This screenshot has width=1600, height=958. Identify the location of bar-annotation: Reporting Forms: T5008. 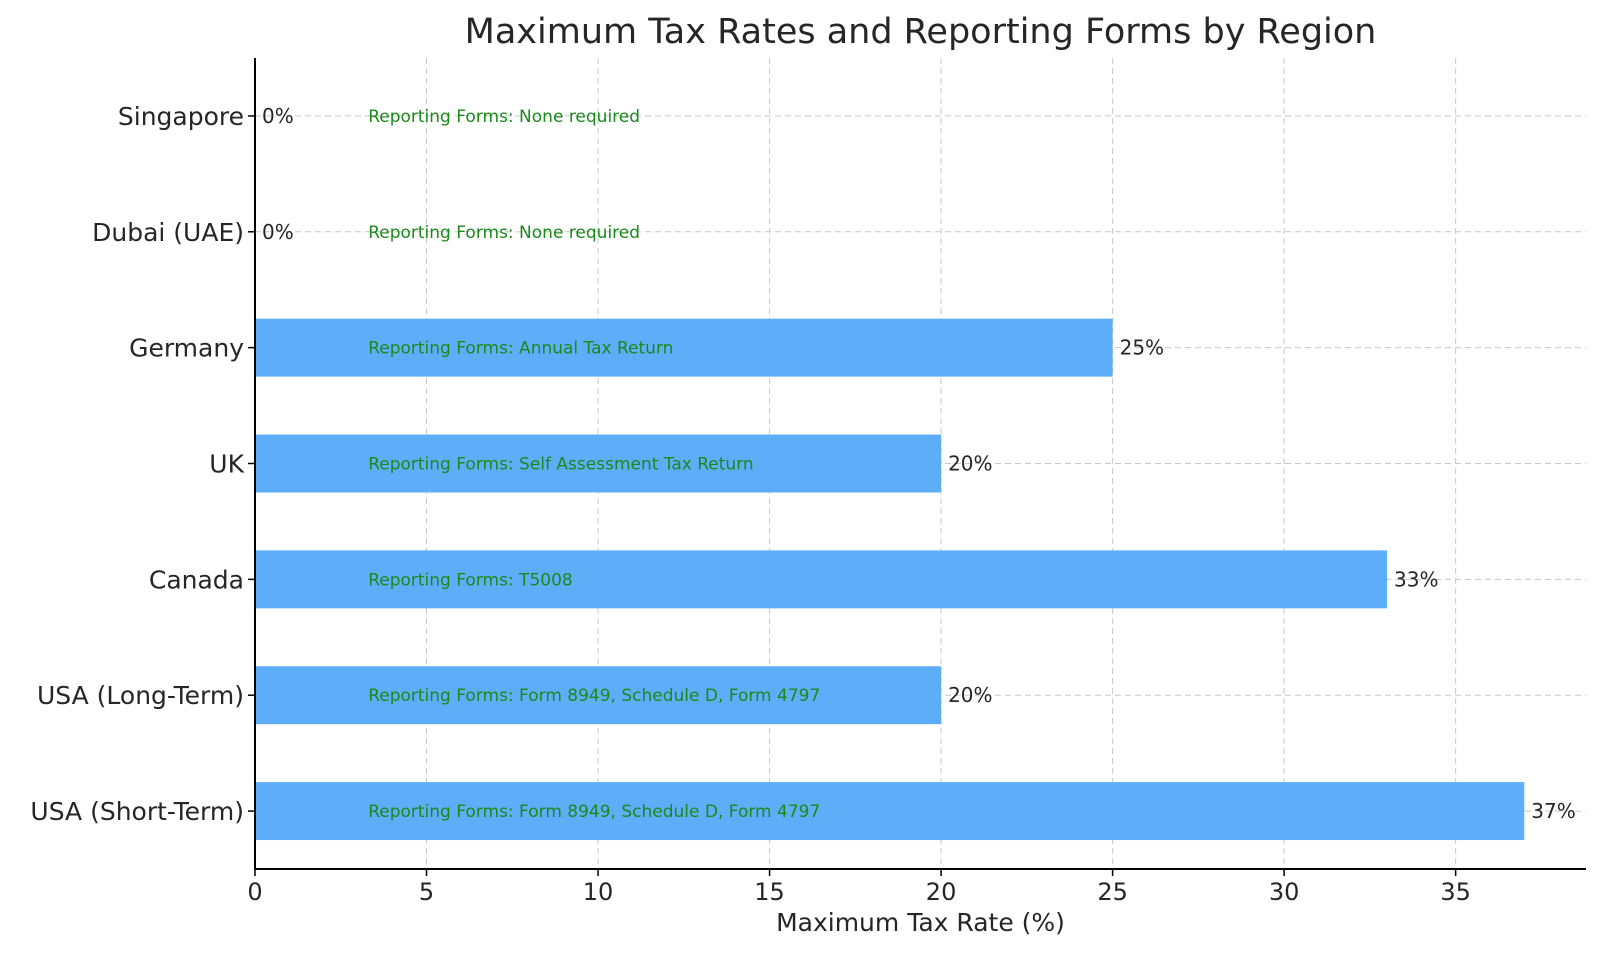
(470, 580).